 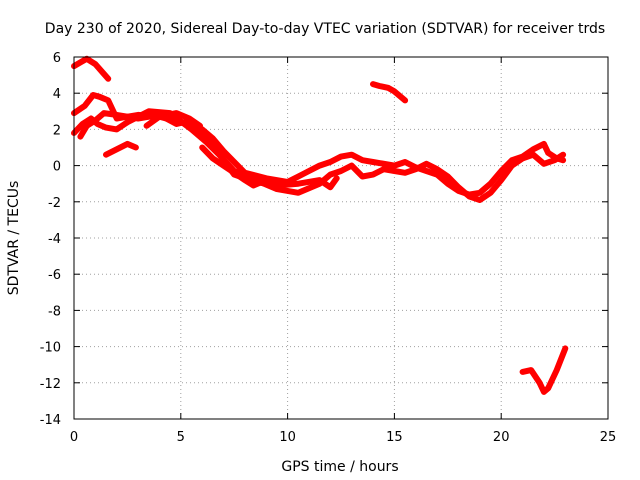 What do you see at coordinates (54, 239) in the screenshot?
I see `y-tick-label: -4` at bounding box center [54, 239].